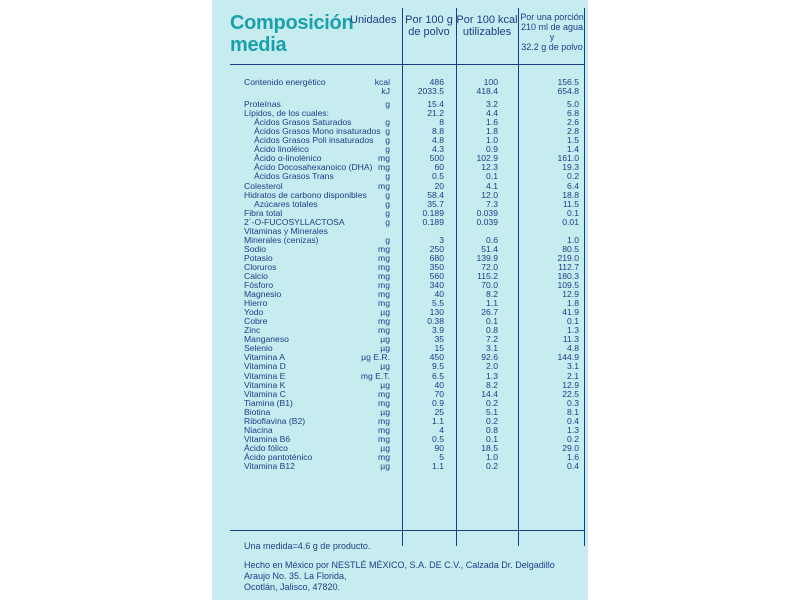 Image resolution: width=800 pixels, height=600 pixels. What do you see at coordinates (292, 23) in the screenshot?
I see `title-line-1: Composición` at bounding box center [292, 23].